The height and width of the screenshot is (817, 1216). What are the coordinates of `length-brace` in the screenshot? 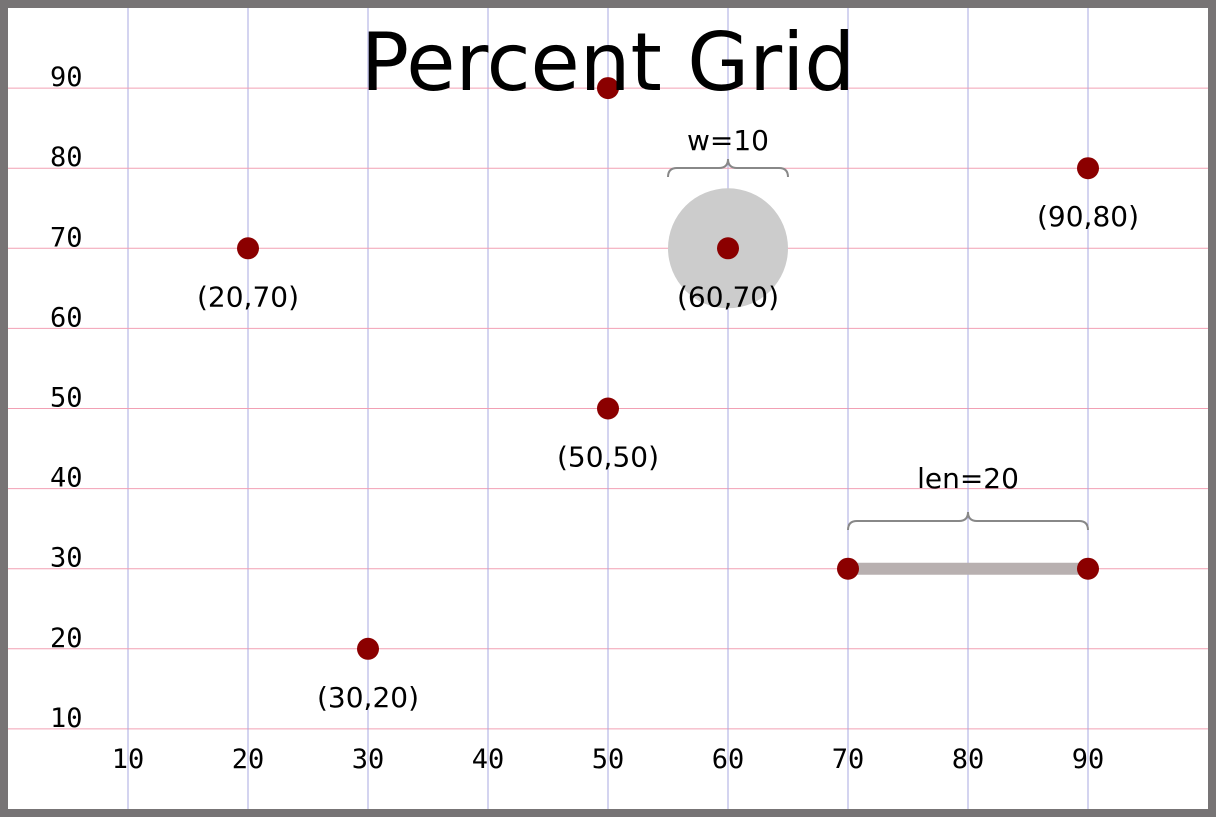 It's located at (968, 521).